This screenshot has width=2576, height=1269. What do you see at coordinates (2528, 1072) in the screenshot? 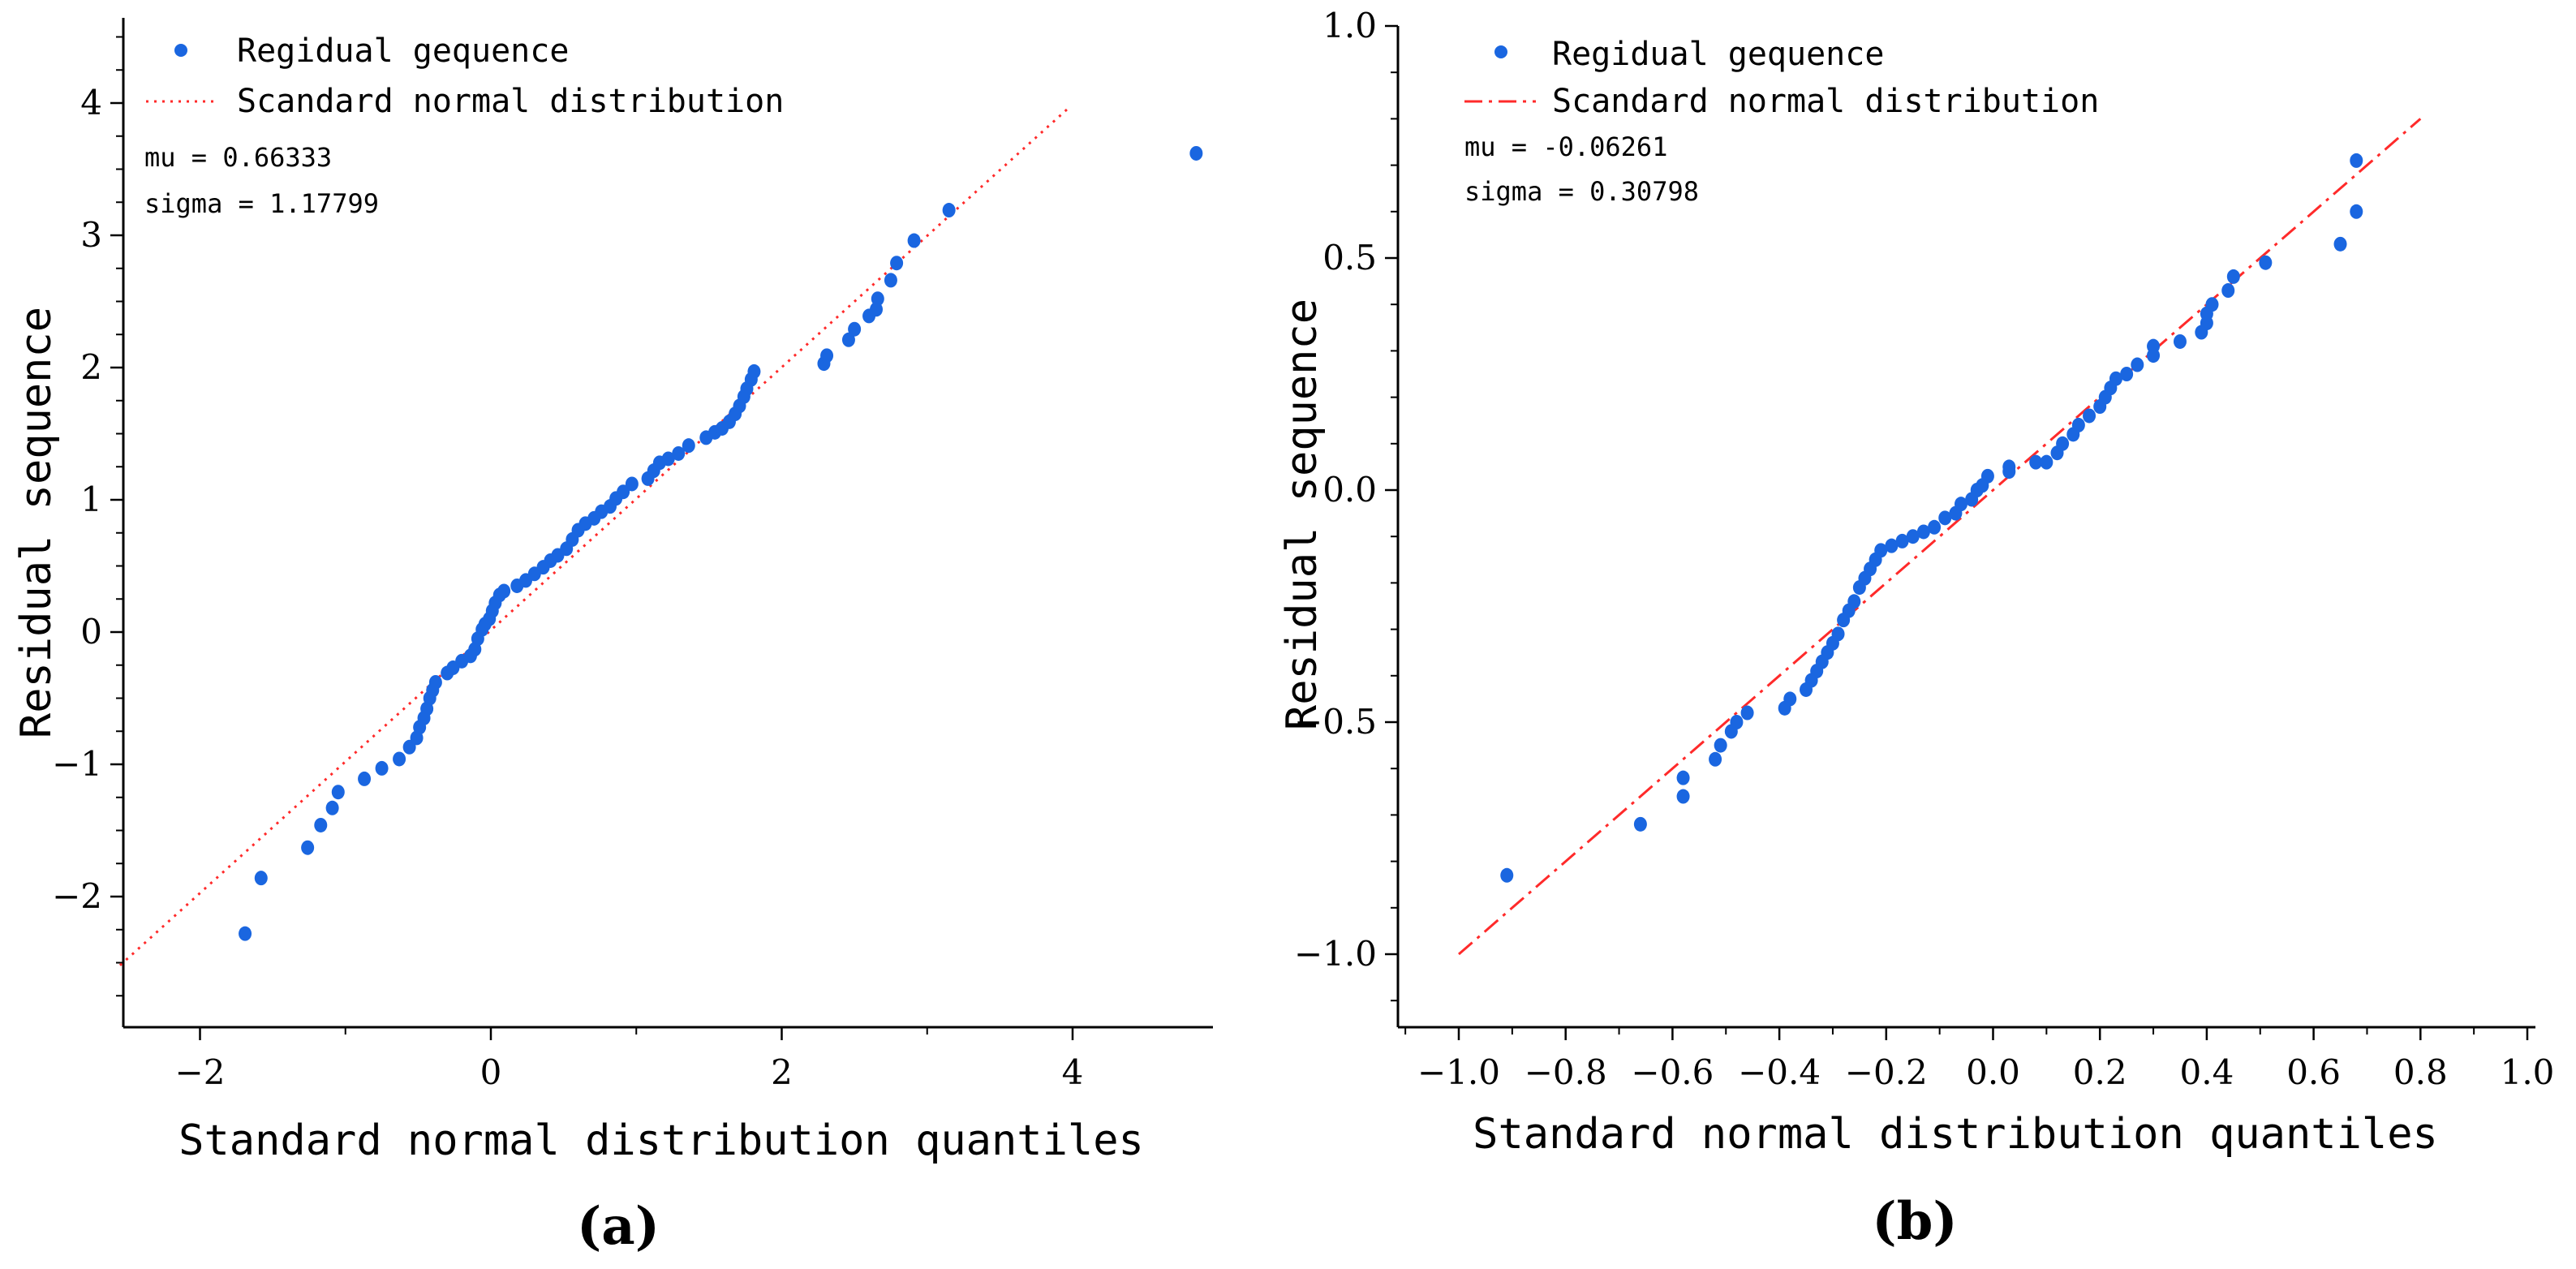
I see `panel-b-x-tick-label: 1.0` at bounding box center [2528, 1072].